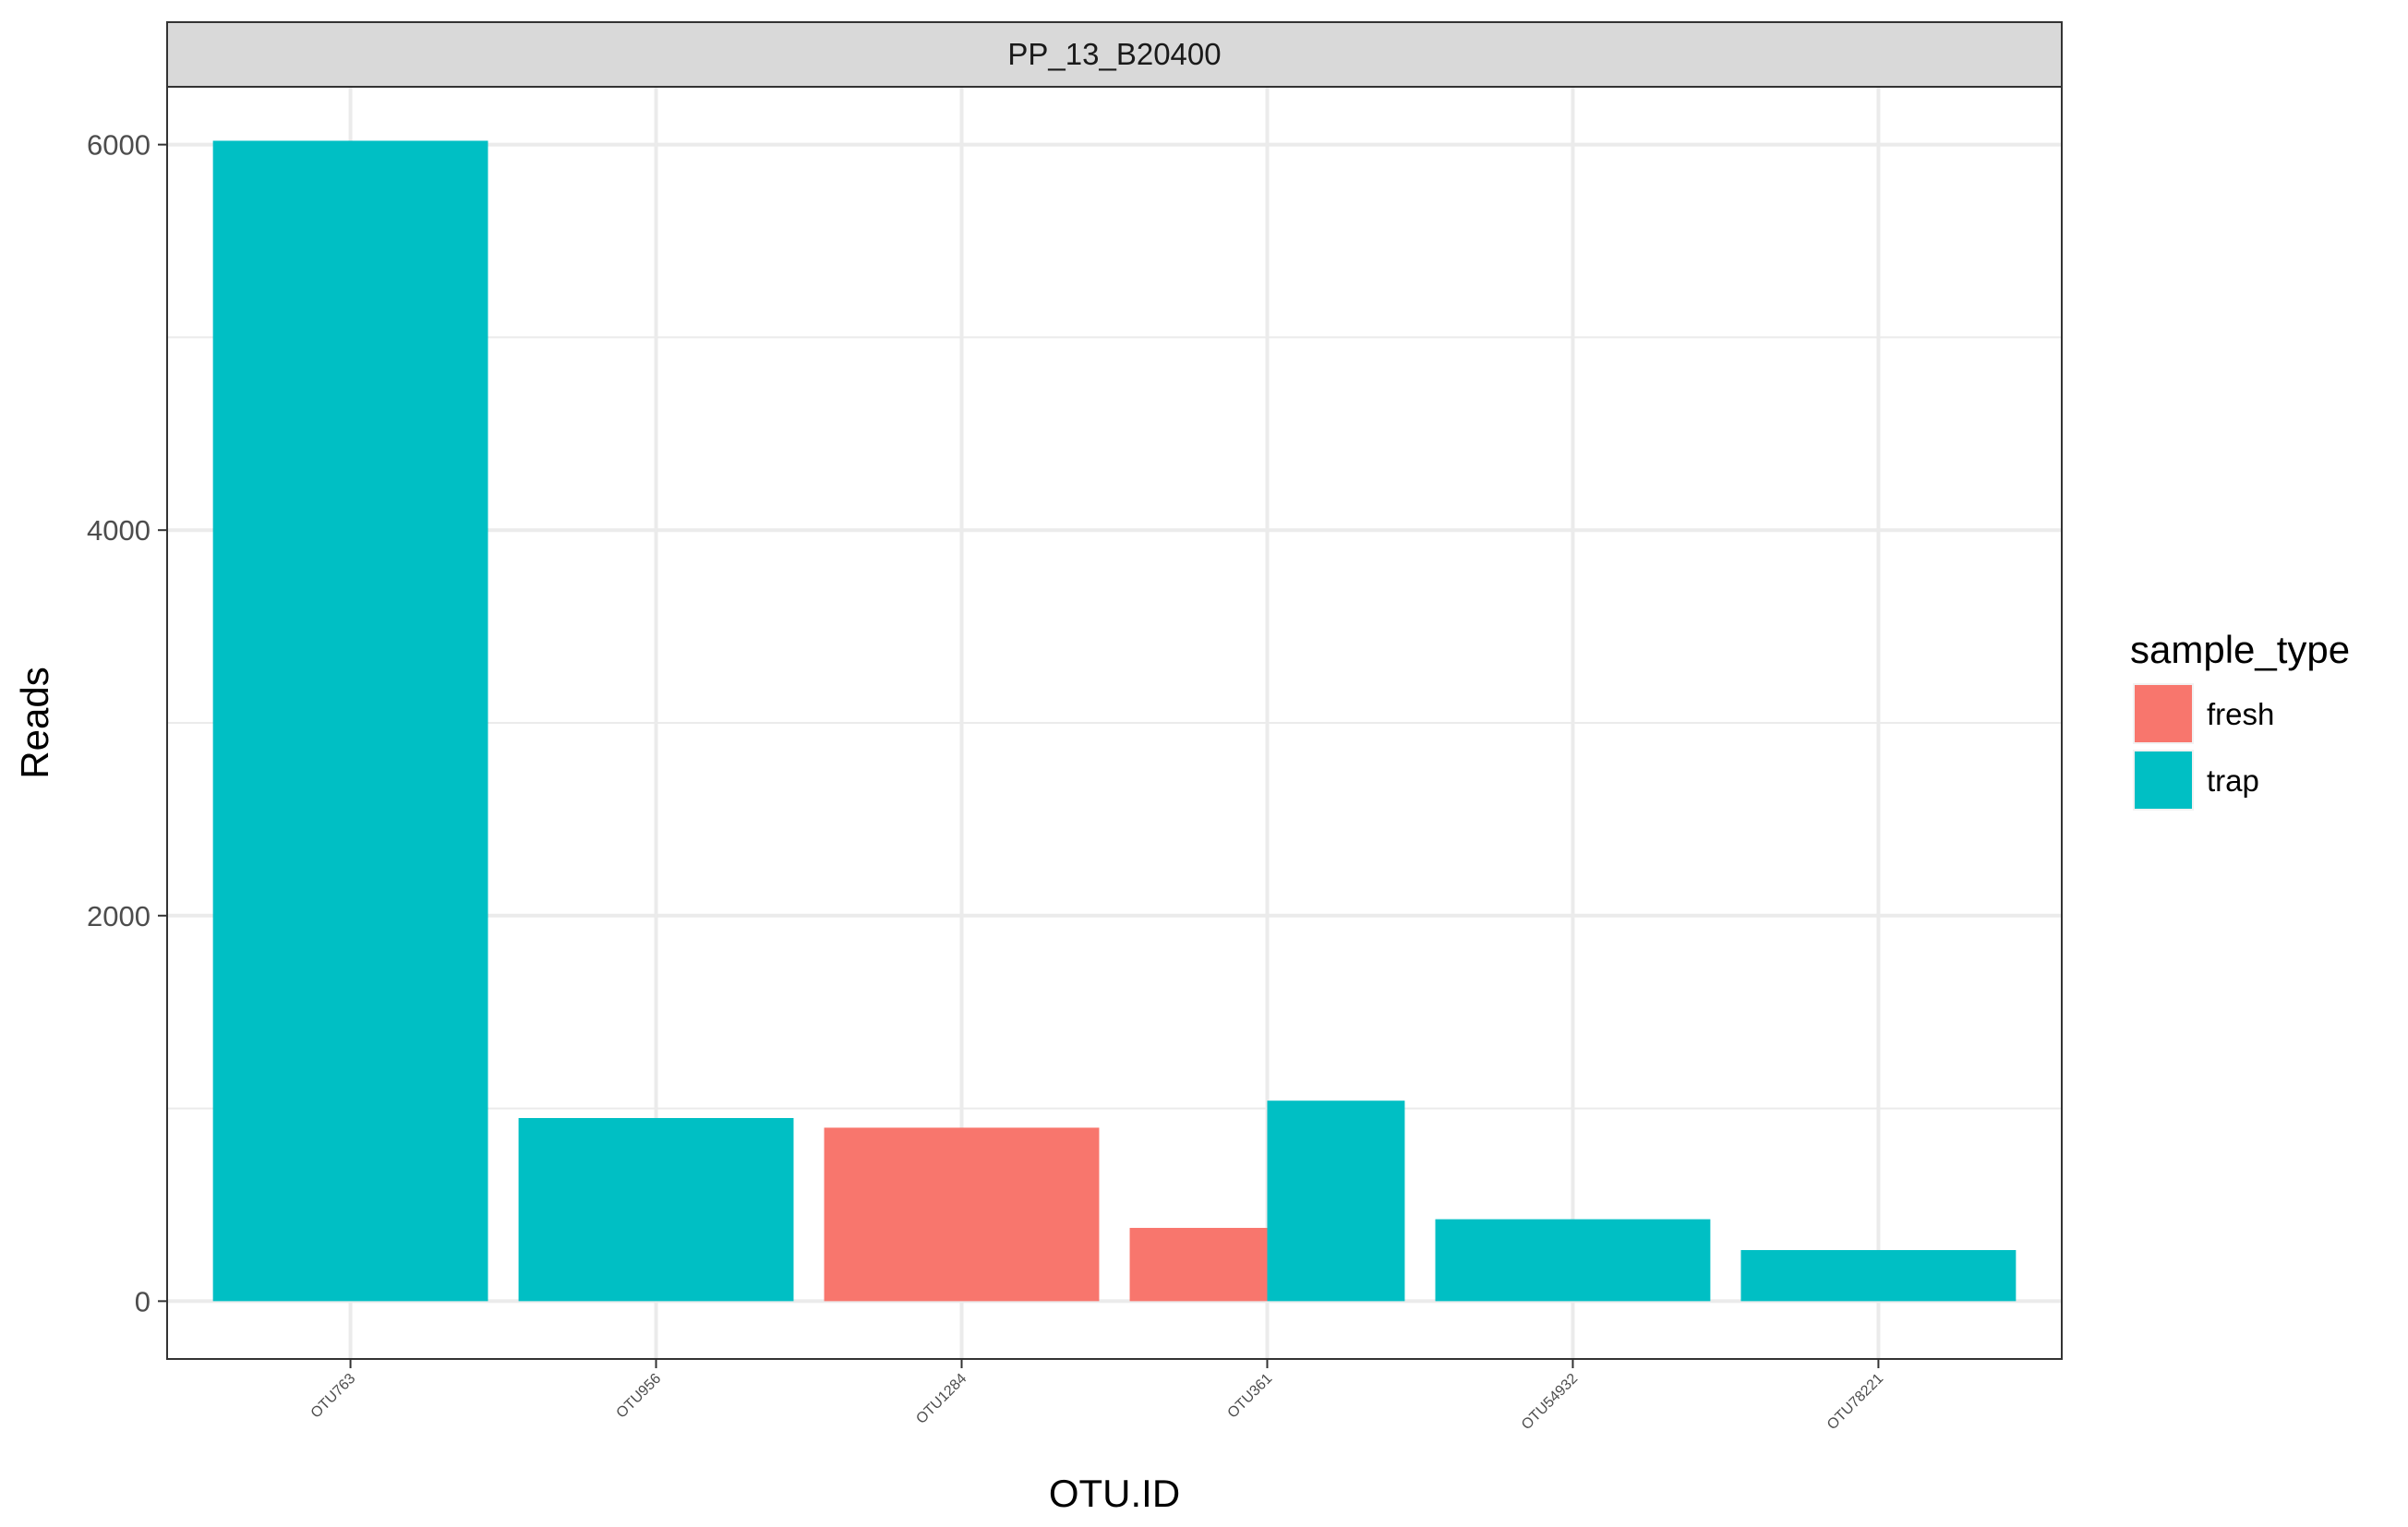 The image size is (2408, 1527). What do you see at coordinates (1336, 1201) in the screenshot?
I see `bar-OTU361-trap` at bounding box center [1336, 1201].